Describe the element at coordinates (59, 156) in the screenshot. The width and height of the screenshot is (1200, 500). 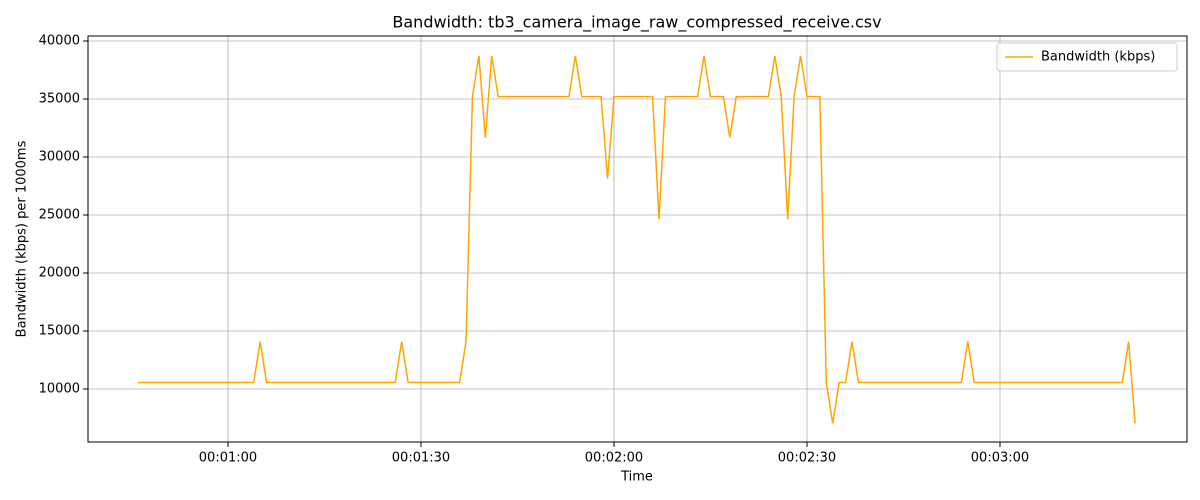
I see `y-tick-label: 30000` at that location.